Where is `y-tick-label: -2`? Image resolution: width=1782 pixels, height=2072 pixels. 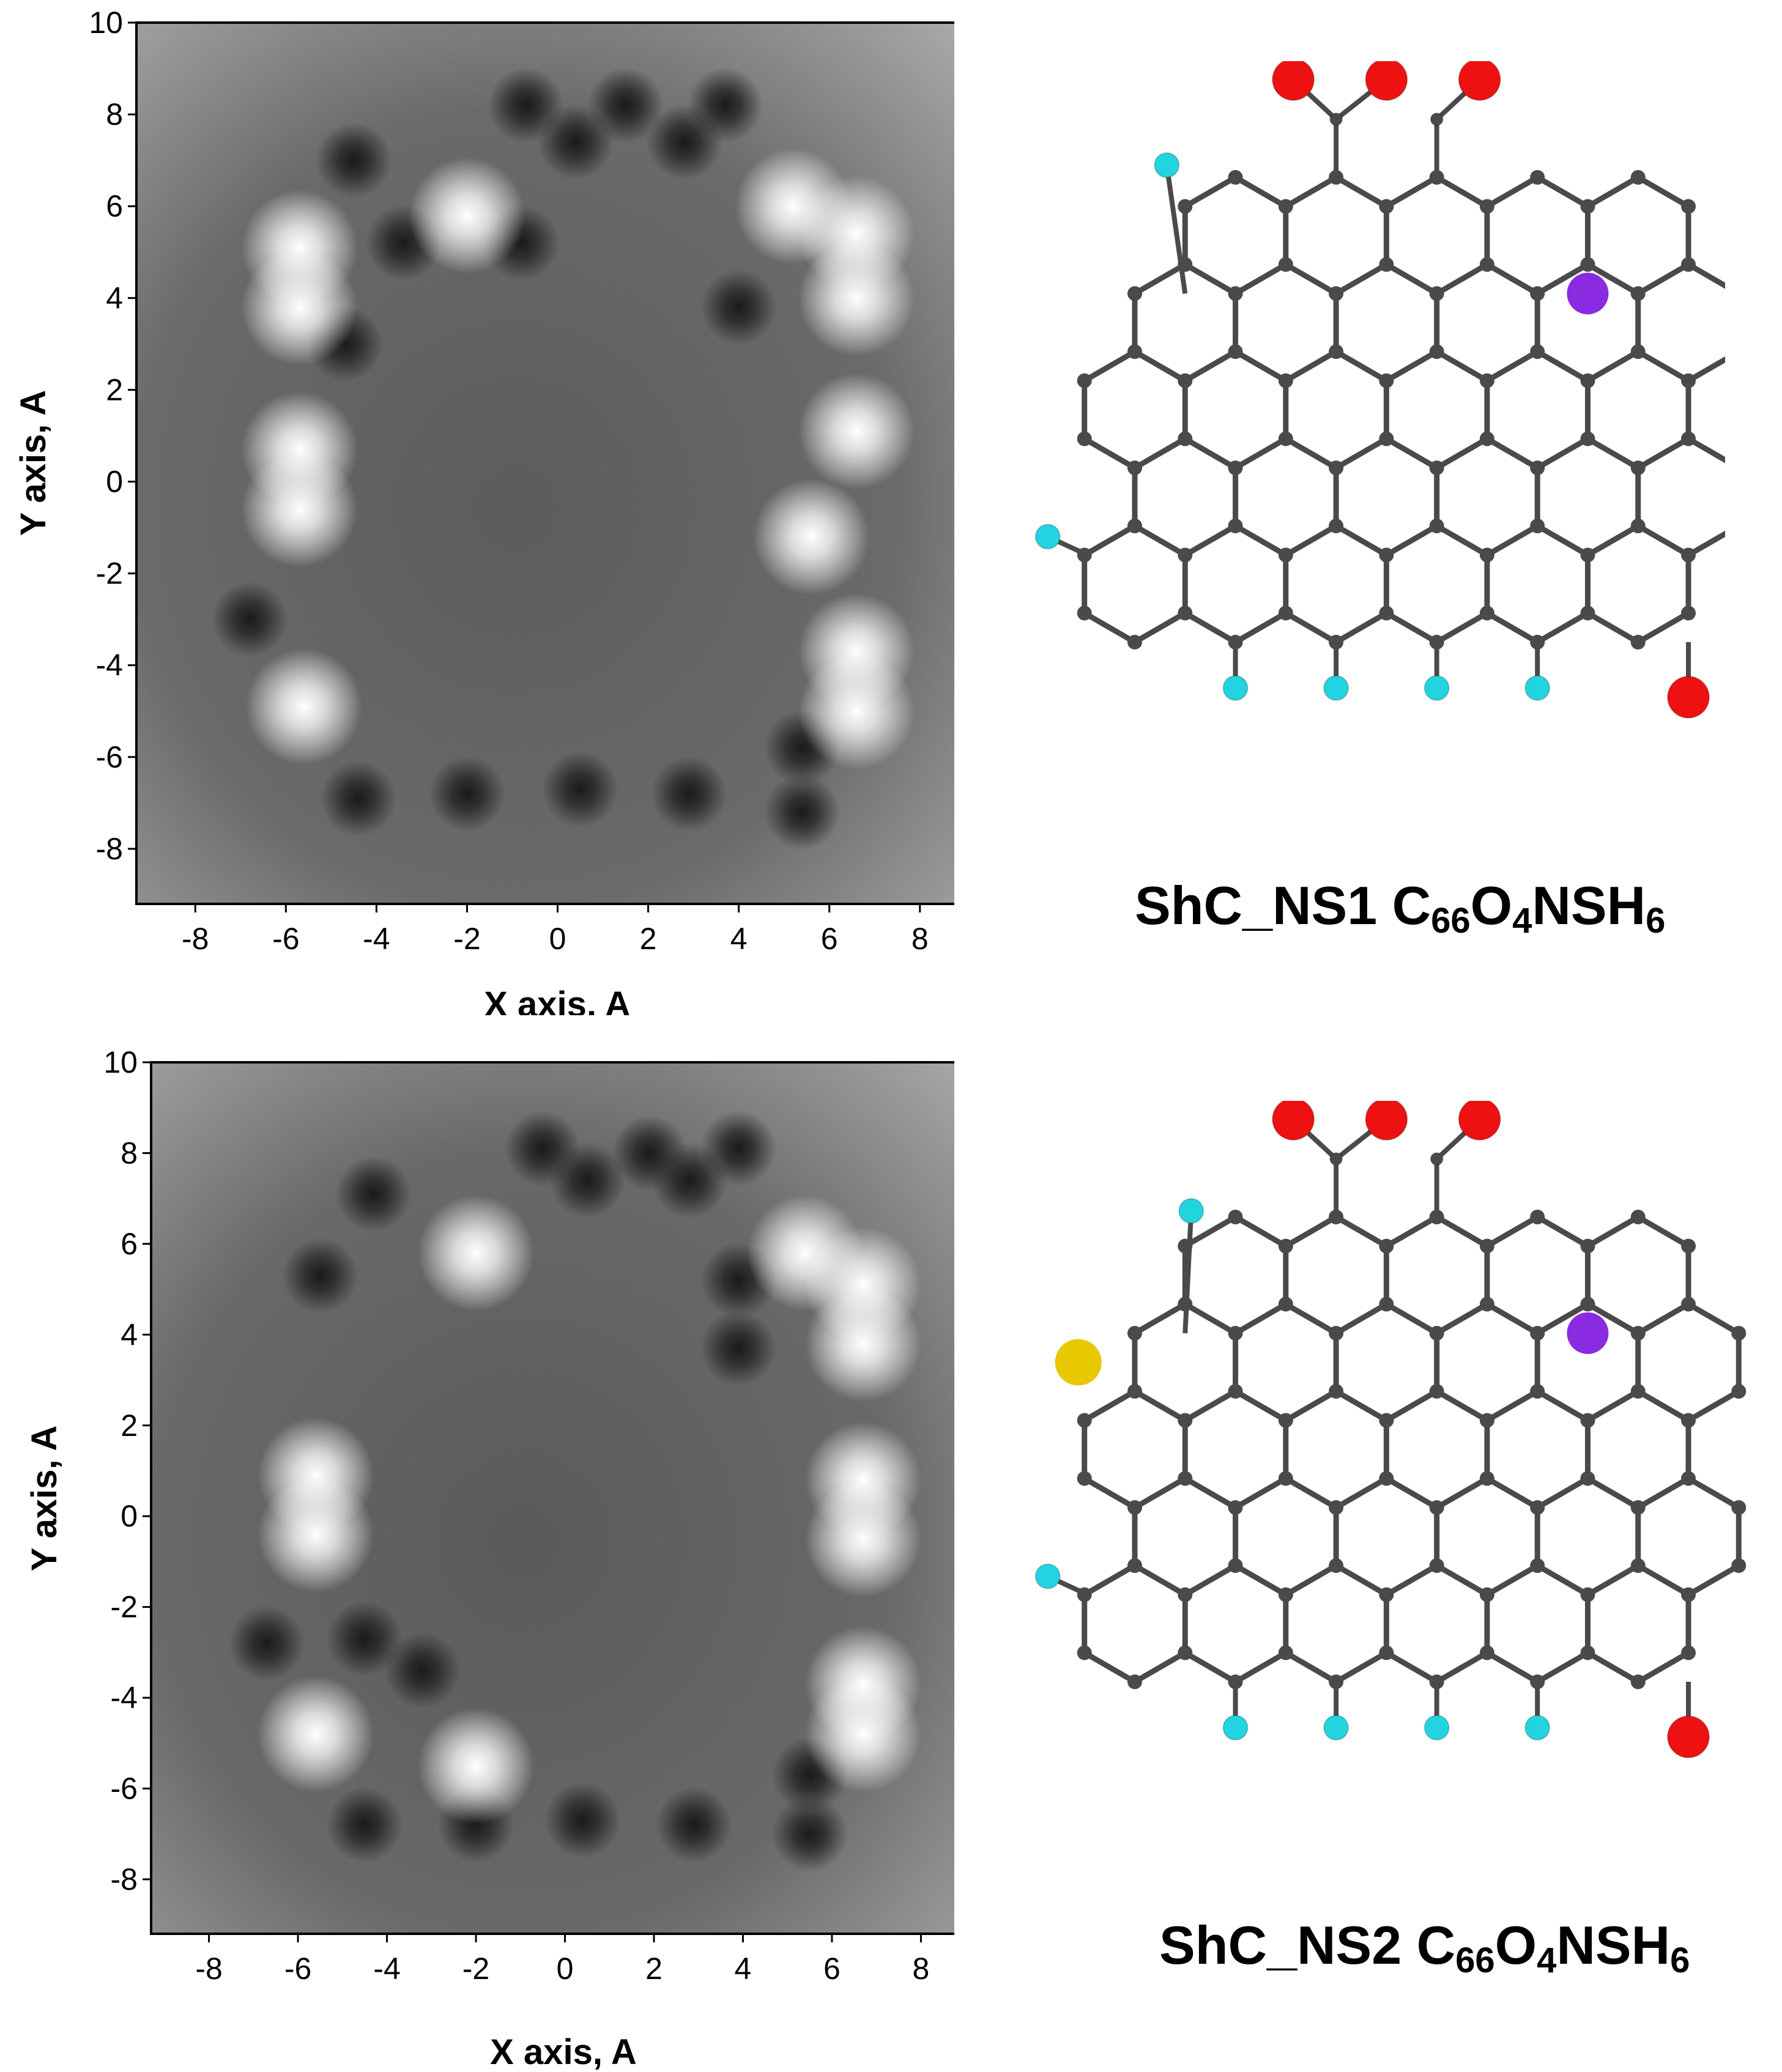
y-tick-label: -2 is located at coordinates (124, 1607).